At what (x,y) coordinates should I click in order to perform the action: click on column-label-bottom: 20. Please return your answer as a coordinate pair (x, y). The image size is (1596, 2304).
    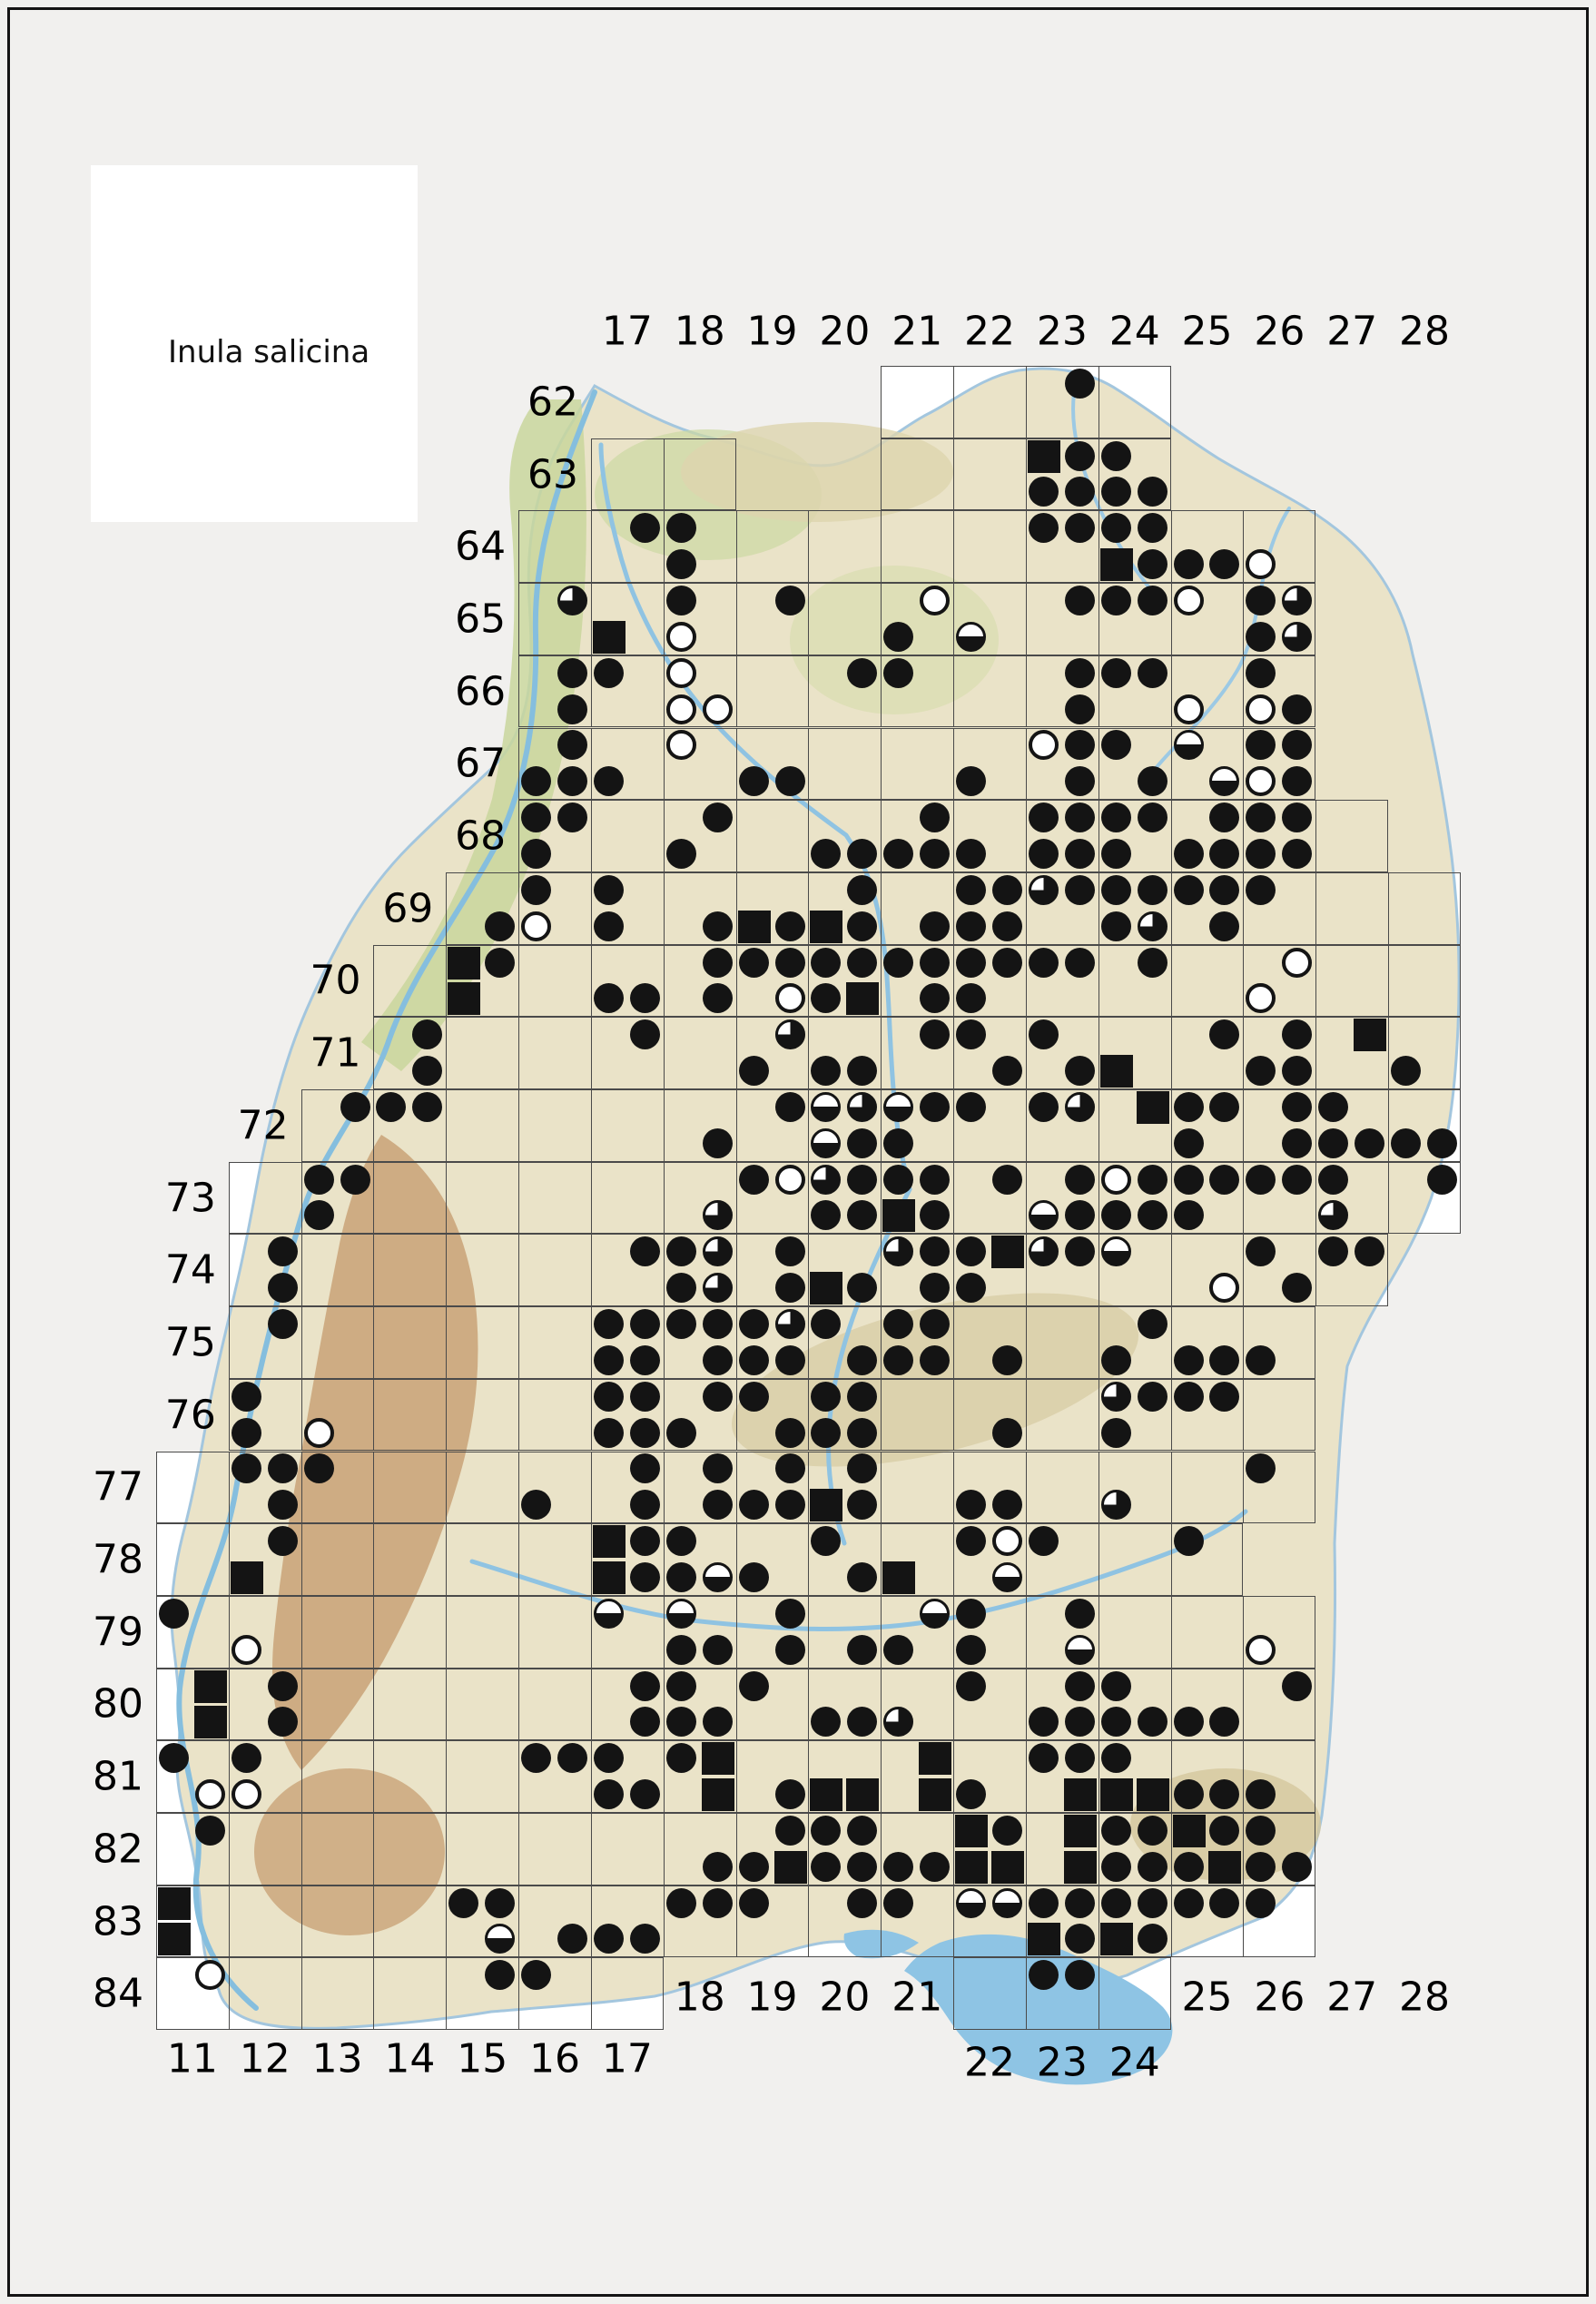
    Looking at the image, I should click on (845, 1997).